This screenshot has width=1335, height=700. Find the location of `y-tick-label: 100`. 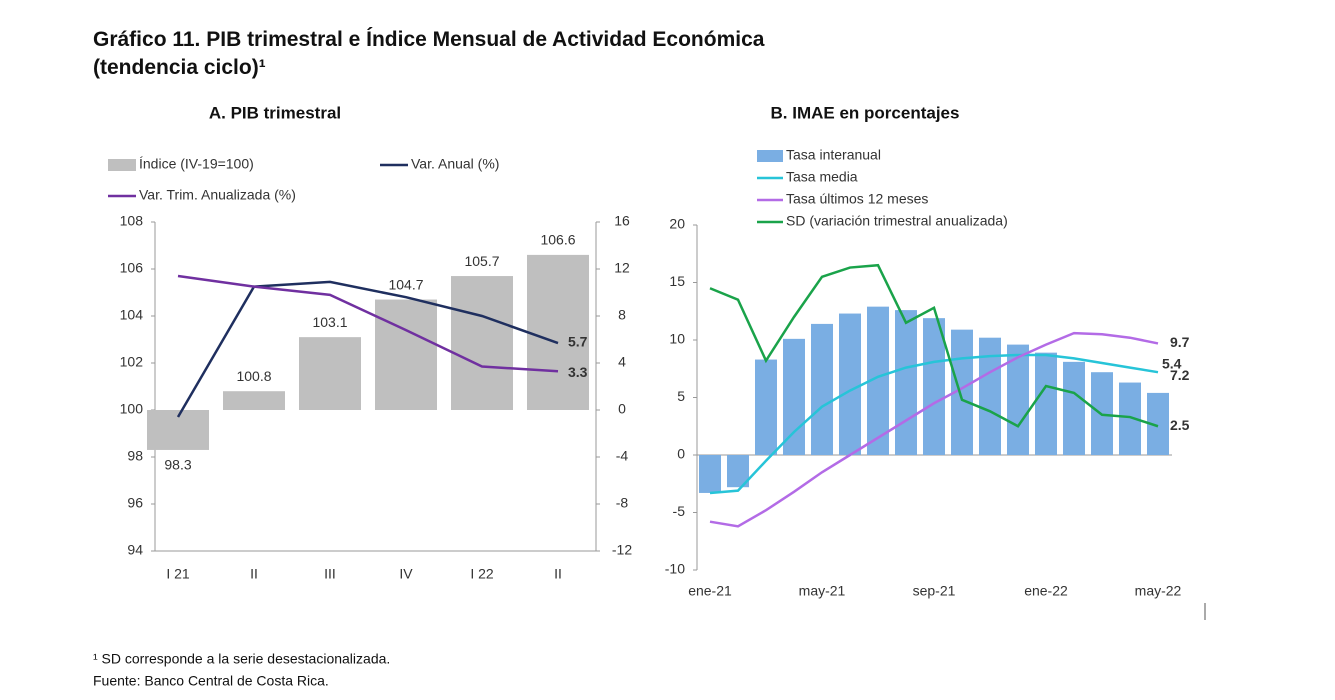

y-tick-label: 100 is located at coordinates (132, 409).